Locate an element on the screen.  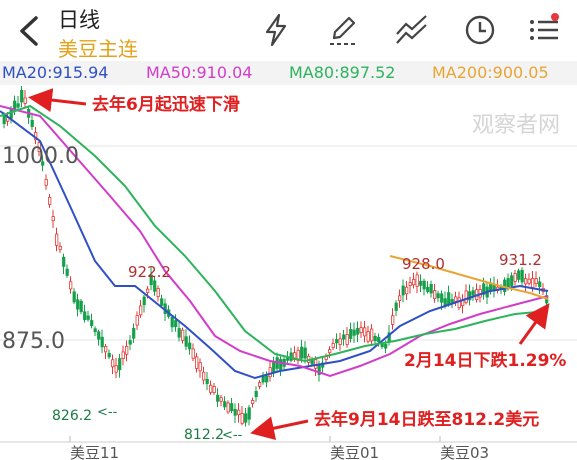
back-button is located at coordinates (29, 31).